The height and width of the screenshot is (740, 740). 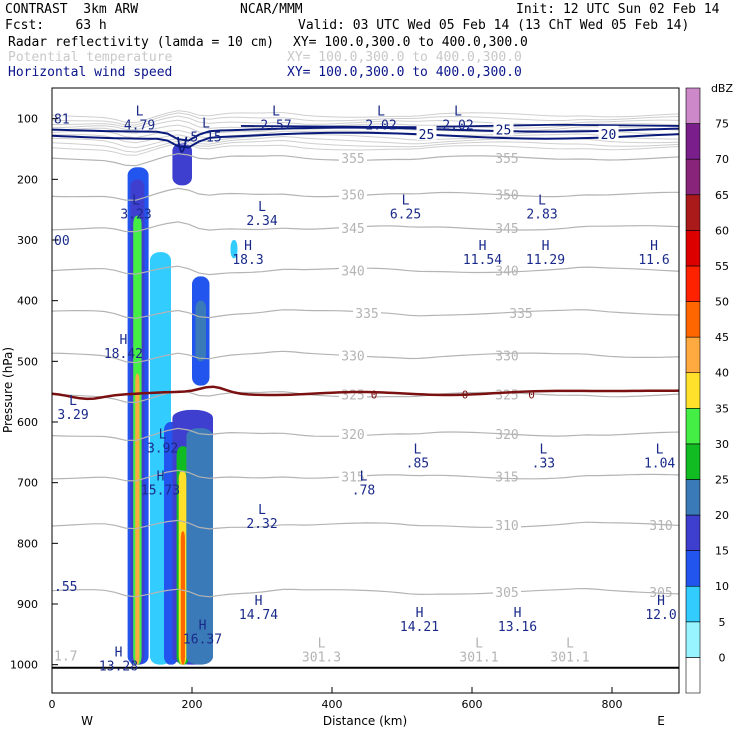 What do you see at coordinates (722, 230) in the screenshot?
I see `colorbar-level-60: 60` at bounding box center [722, 230].